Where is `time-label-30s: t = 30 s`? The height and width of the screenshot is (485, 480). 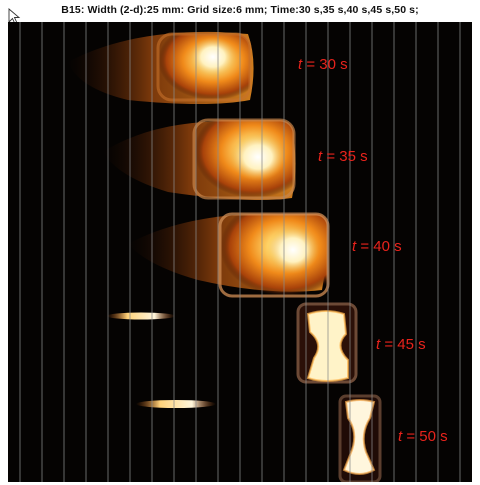
time-label-30s: t = 30 s is located at coordinates (323, 64).